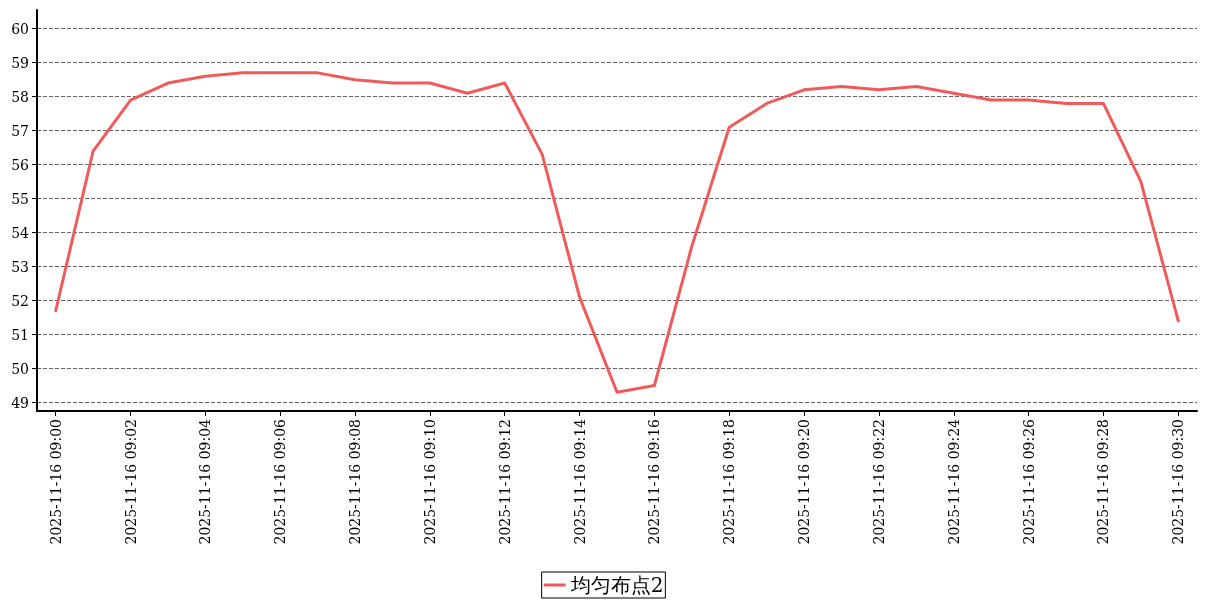 This screenshot has width=1207, height=600. What do you see at coordinates (20, 368) in the screenshot?
I see `y-tick-label: 50` at bounding box center [20, 368].